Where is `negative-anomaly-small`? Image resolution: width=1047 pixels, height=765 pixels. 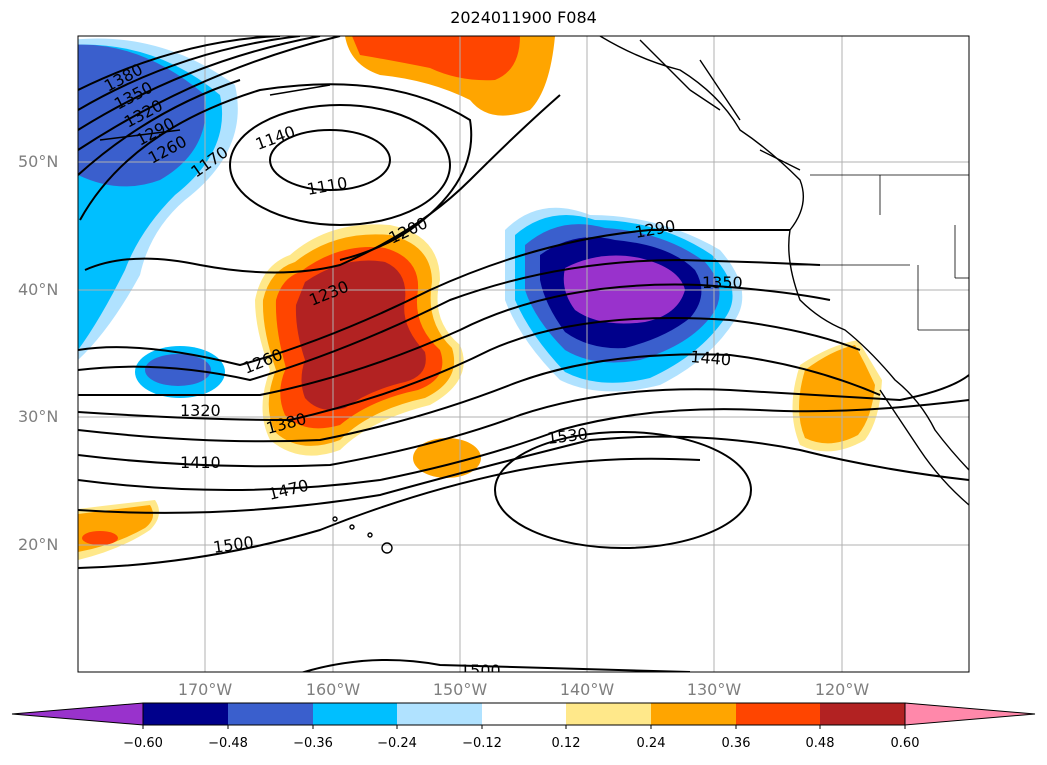 negative-anomaly-small is located at coordinates (180, 372).